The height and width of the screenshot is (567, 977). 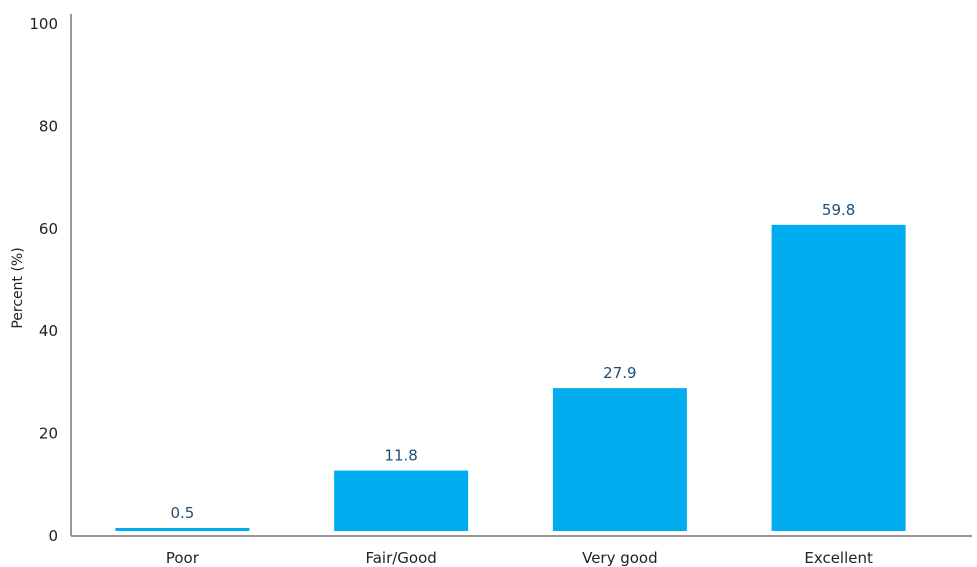 I want to click on y-axis-title: Percent (%), so click(x=18, y=287).